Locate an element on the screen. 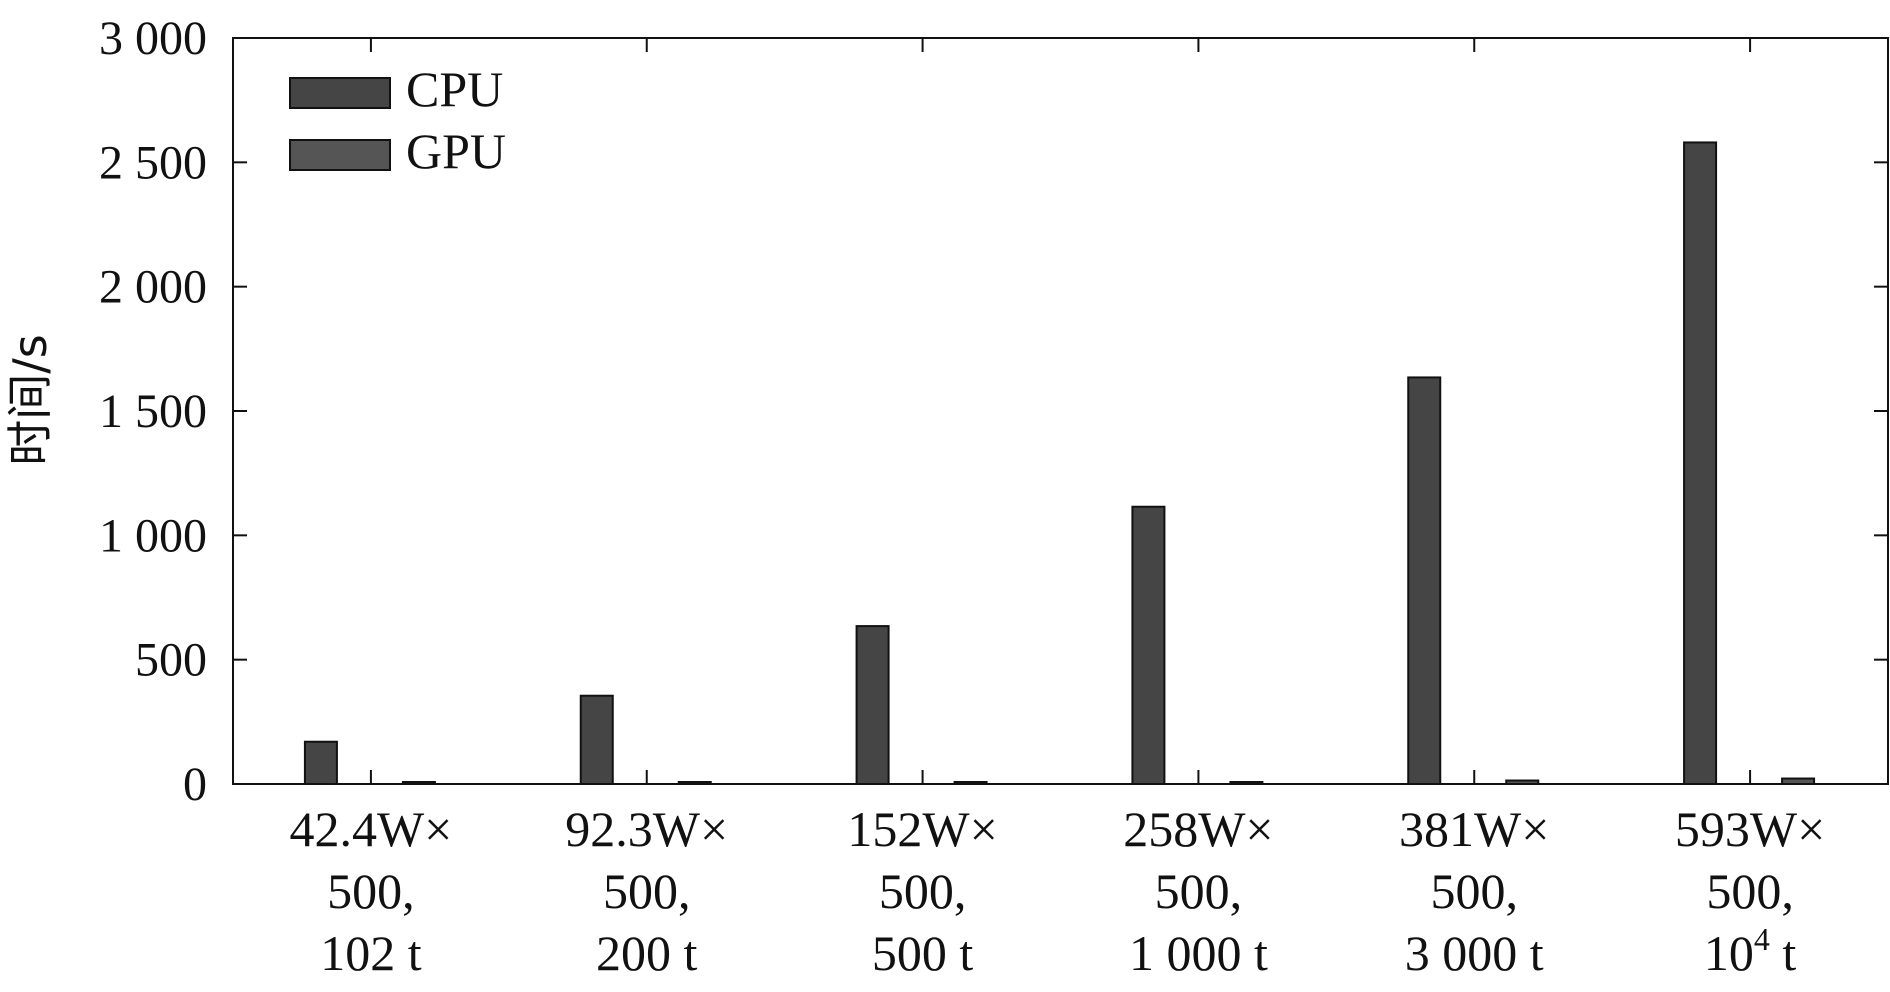 This screenshot has height=992, width=1890. x-tick-label-line3: 104 t is located at coordinates (1750, 951).